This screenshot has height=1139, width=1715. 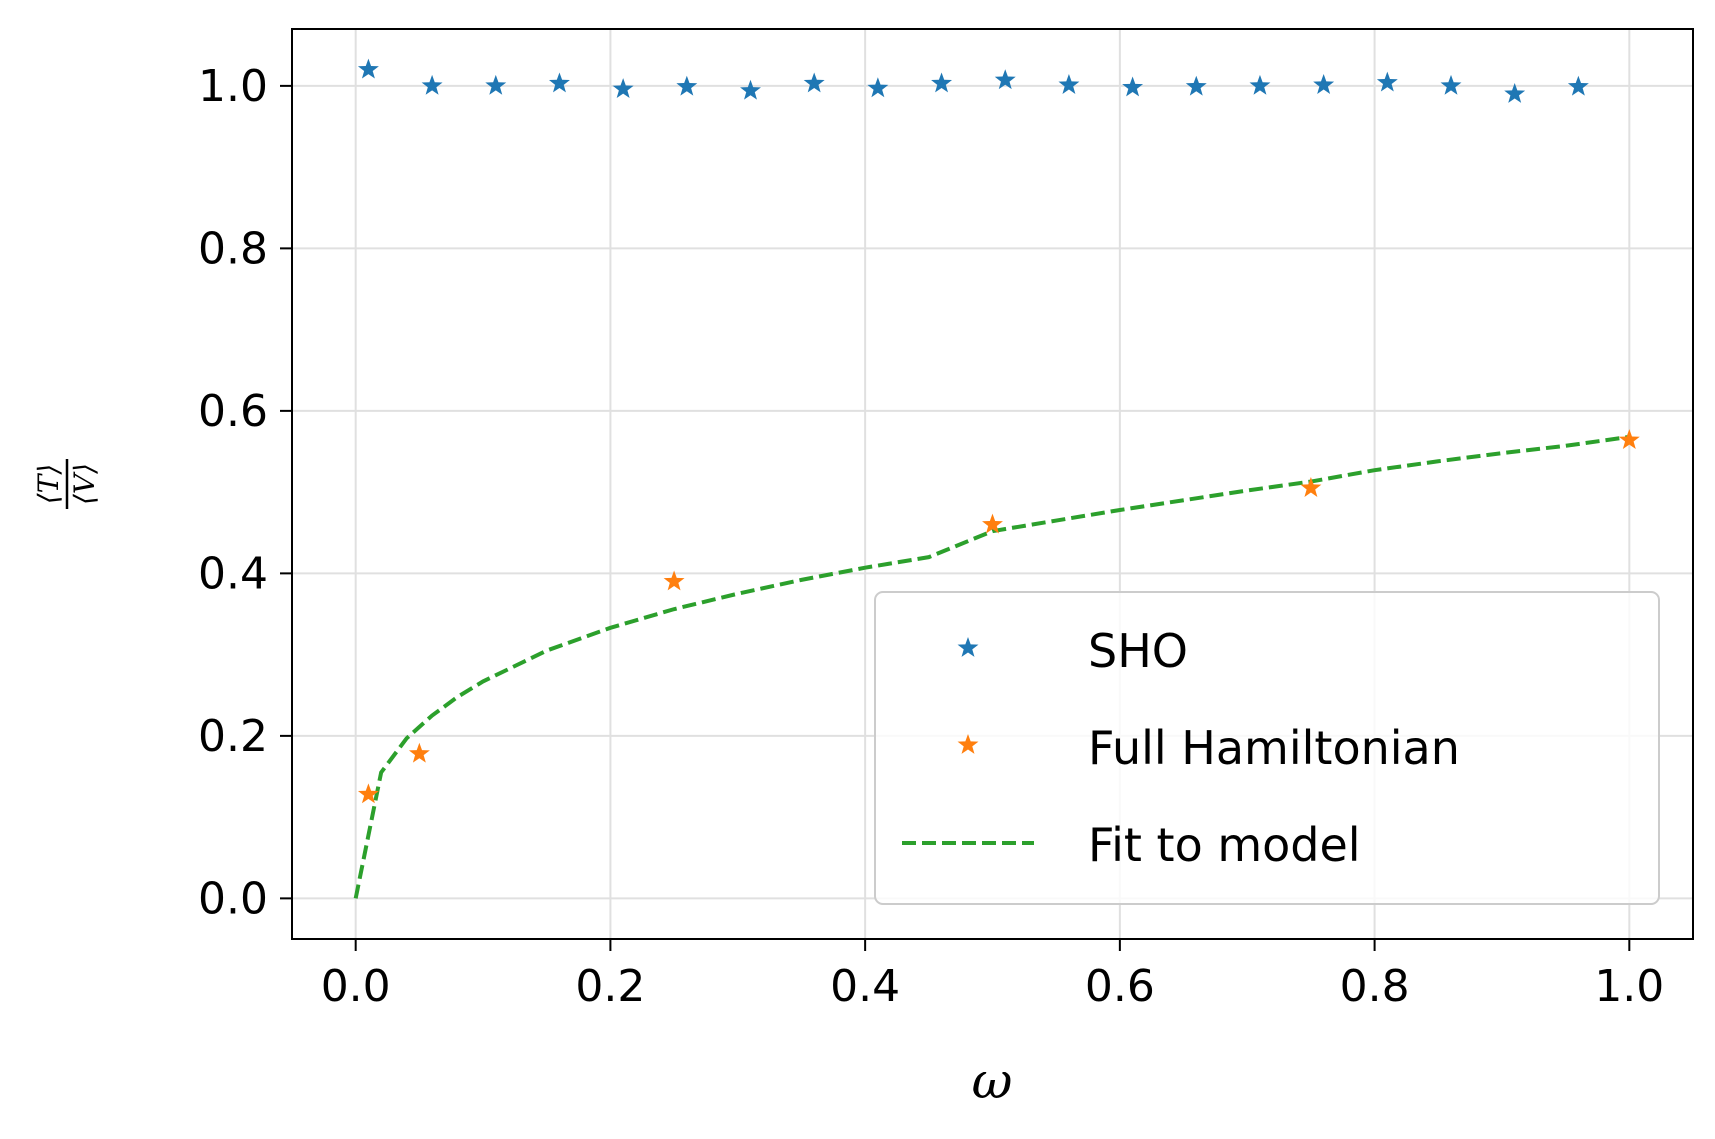 What do you see at coordinates (1120, 986) in the screenshot?
I see `x-tick-label: 0.6` at bounding box center [1120, 986].